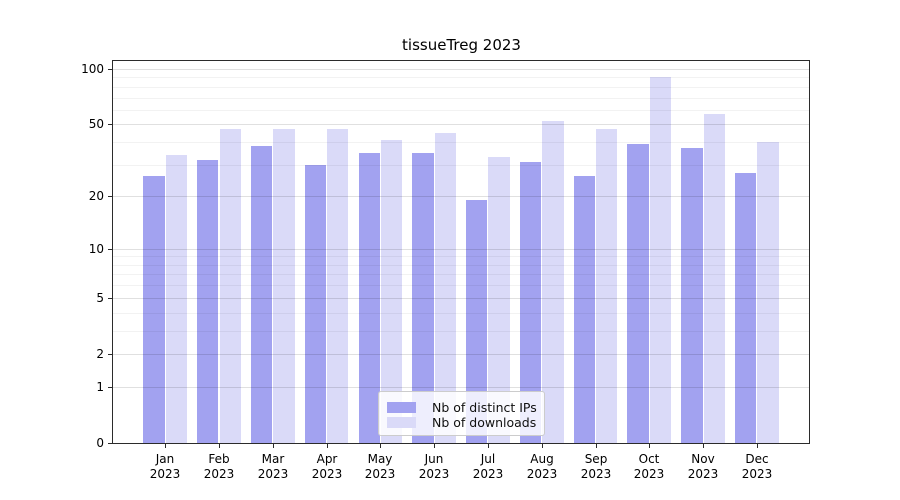 The width and height of the screenshot is (900, 500). I want to click on legend: Nb of distinct IPs Nb of downloads, so click(461, 413).